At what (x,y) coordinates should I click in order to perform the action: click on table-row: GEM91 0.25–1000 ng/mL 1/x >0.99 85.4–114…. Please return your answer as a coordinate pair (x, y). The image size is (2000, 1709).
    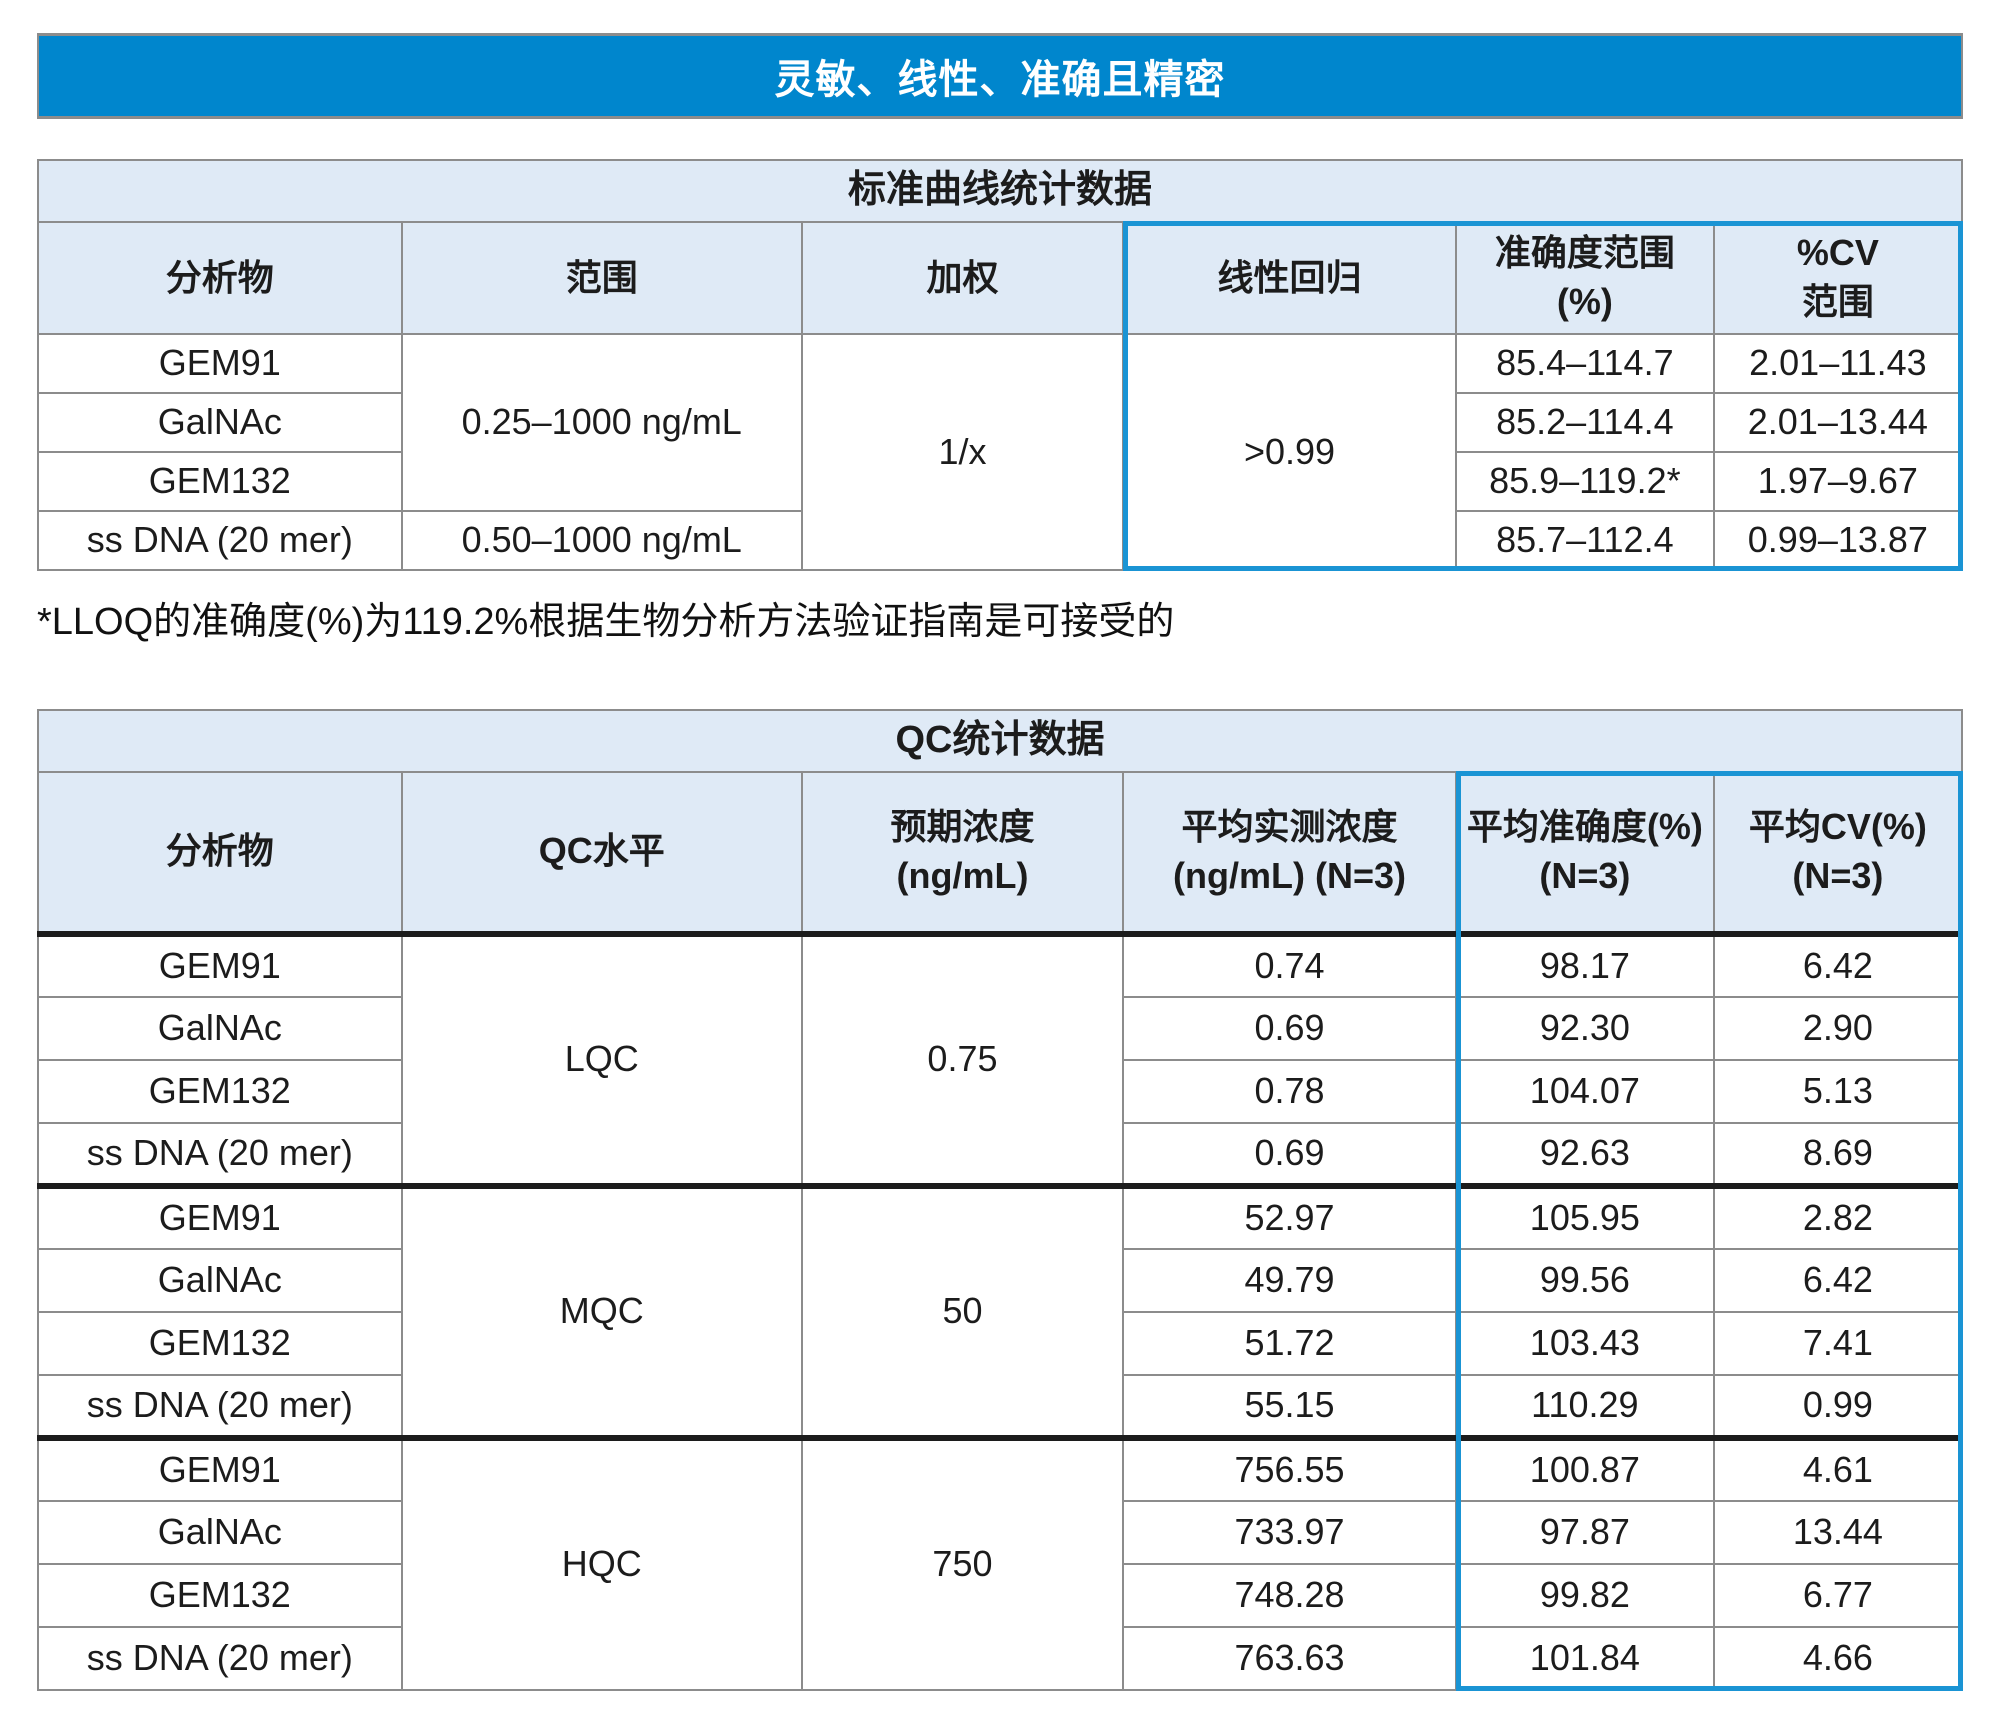
    Looking at the image, I should click on (1000, 452).